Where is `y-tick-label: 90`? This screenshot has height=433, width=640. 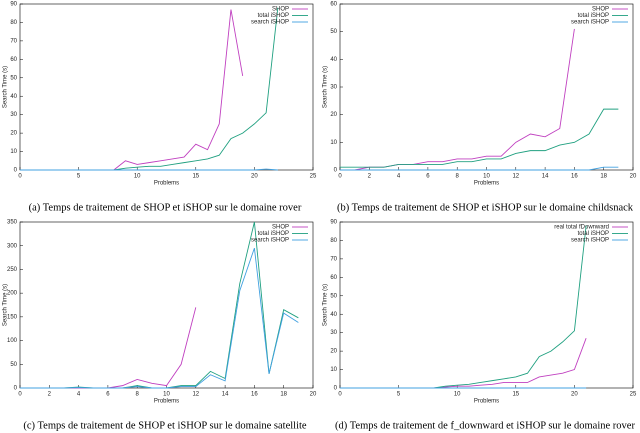 y-tick-label: 90 is located at coordinates (13, 5).